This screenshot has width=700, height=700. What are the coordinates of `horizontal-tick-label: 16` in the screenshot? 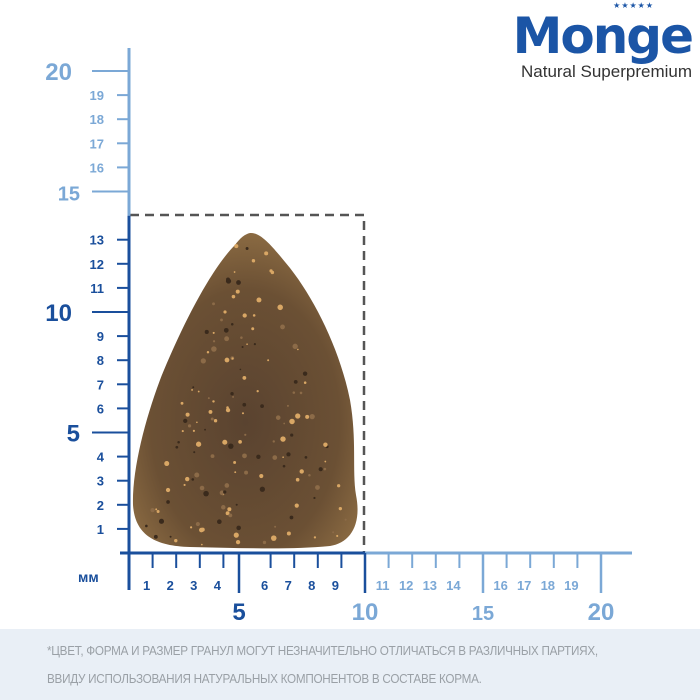 It's located at (500, 585).